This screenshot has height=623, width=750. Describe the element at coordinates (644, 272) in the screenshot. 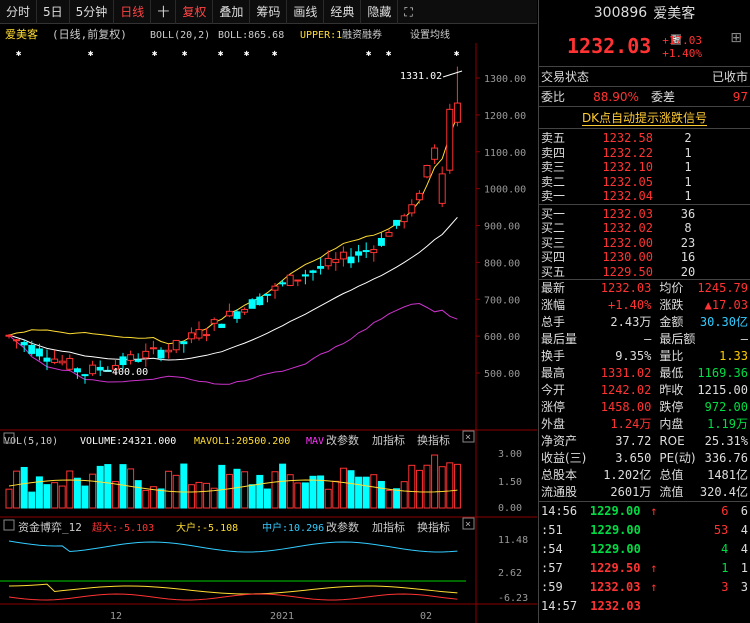

I see `bid-row: 买五 1229.50 20` at that location.